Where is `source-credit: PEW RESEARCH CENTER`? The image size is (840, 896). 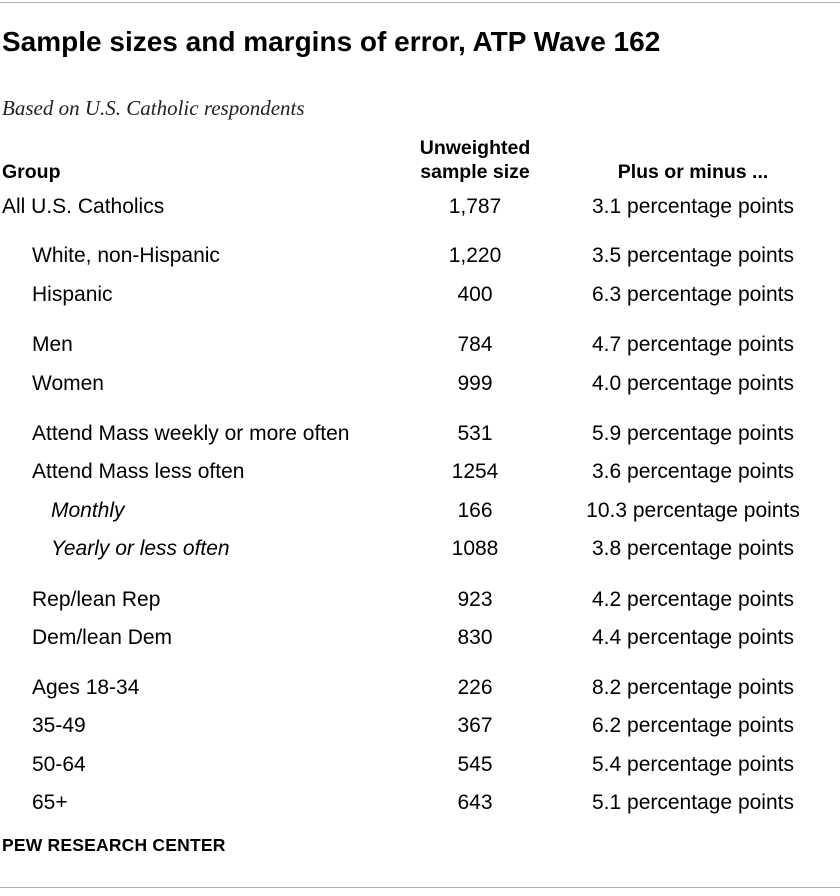
source-credit: PEW RESEARCH CENTER is located at coordinates (114, 845).